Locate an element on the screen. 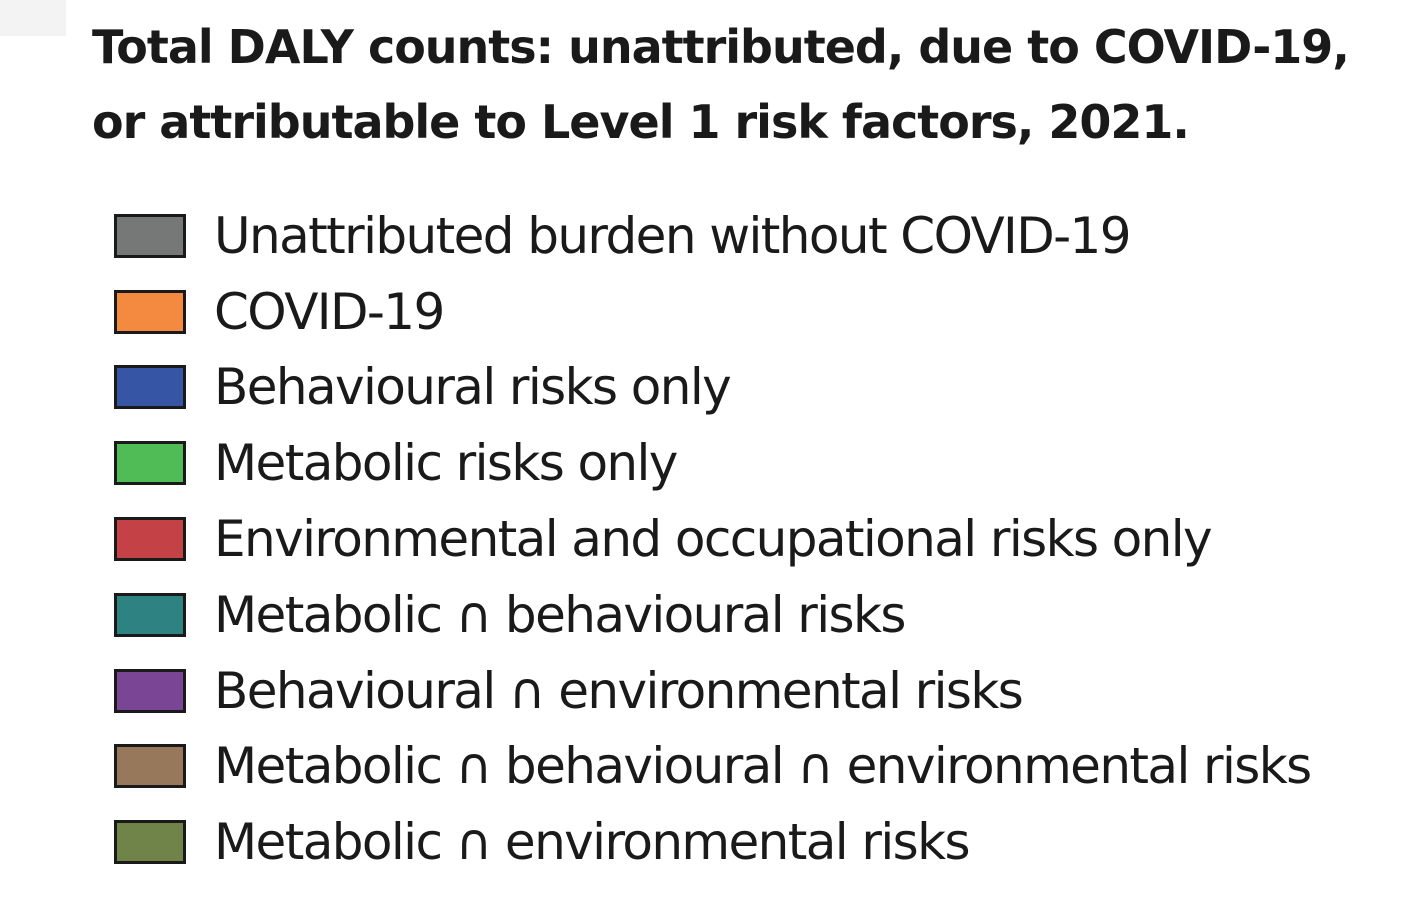 The image size is (1419, 903). legend-item: Behavioural ∩ environmental risks is located at coordinates (759, 691).